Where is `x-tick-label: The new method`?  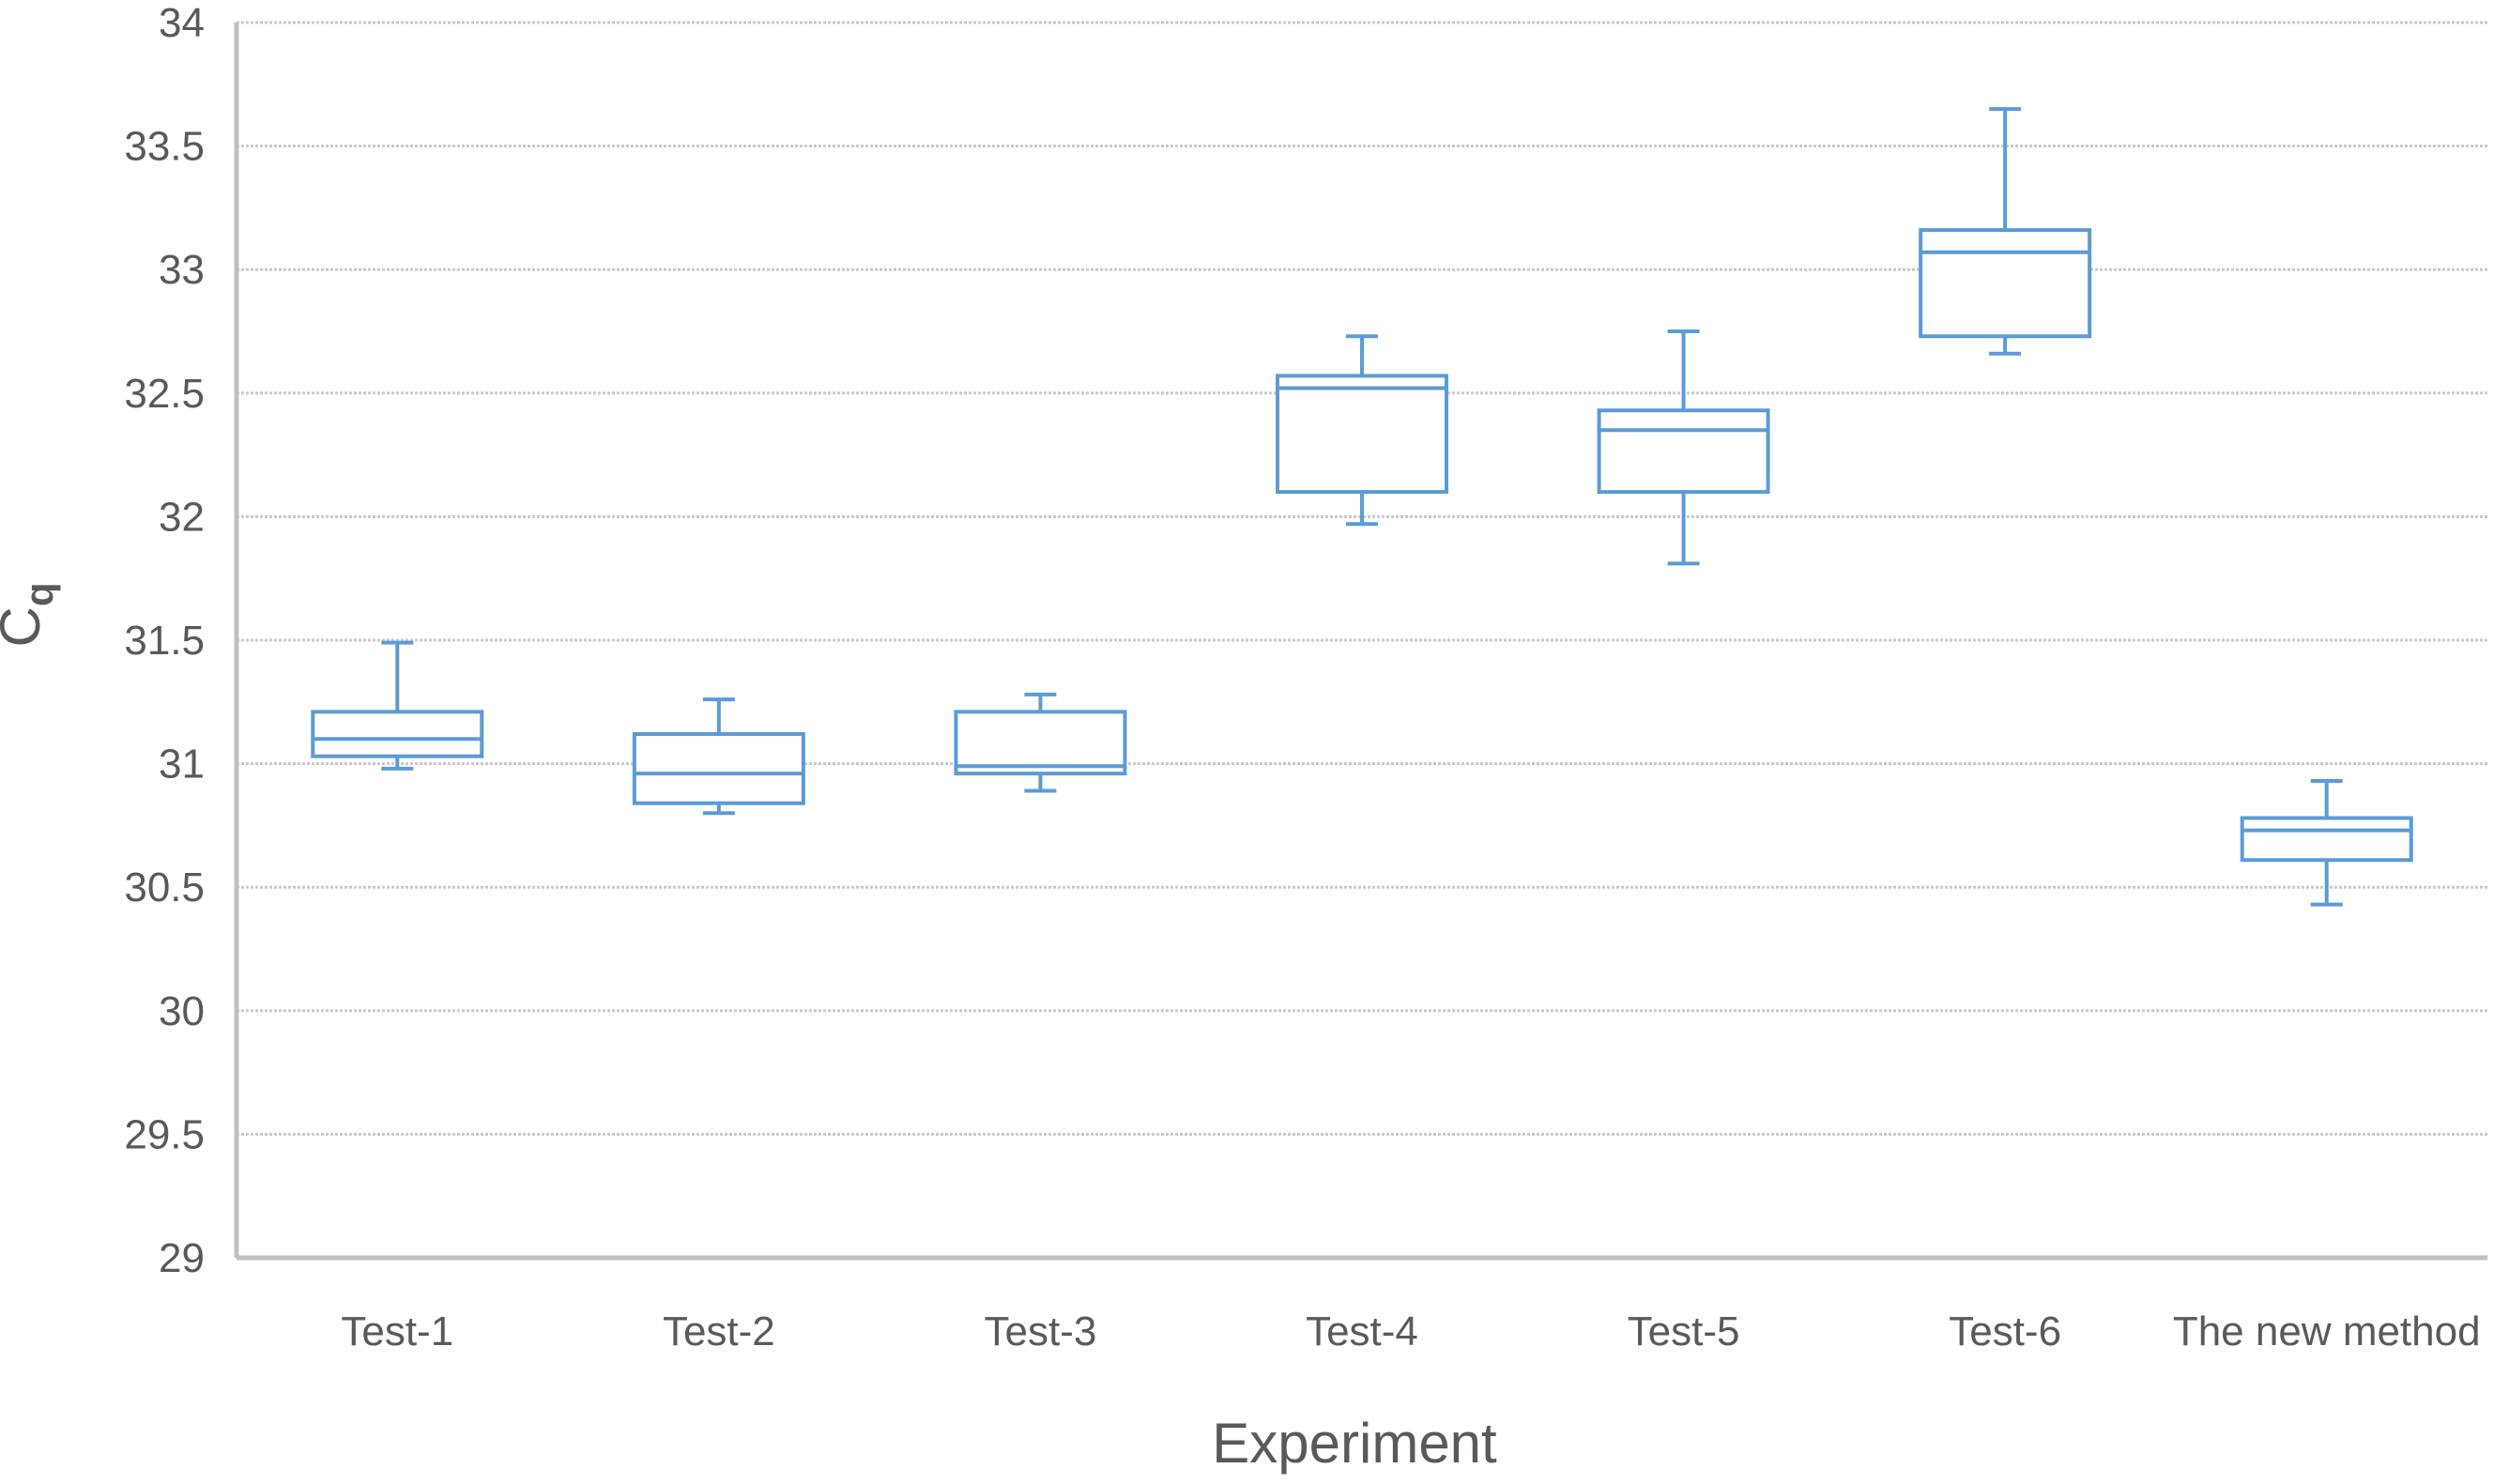 x-tick-label: The new method is located at coordinates (2327, 1331).